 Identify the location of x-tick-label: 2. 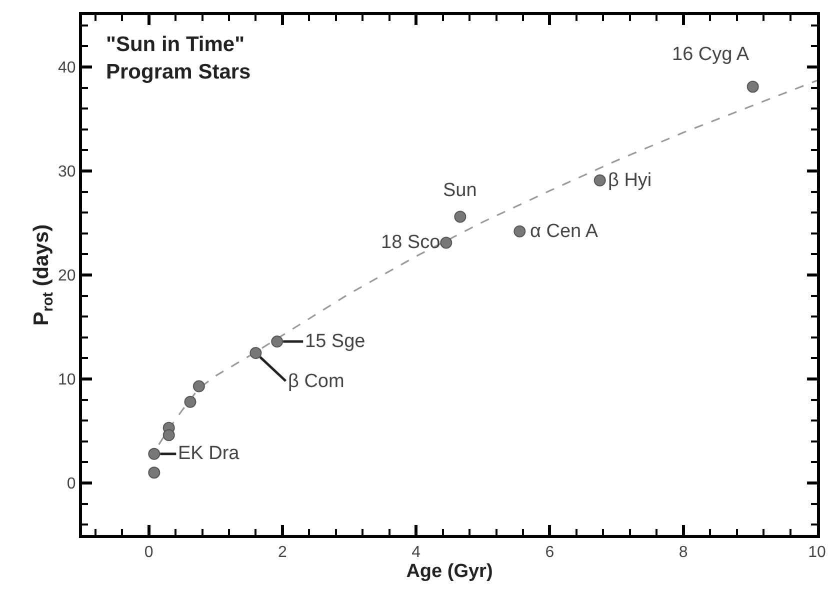
(282, 553).